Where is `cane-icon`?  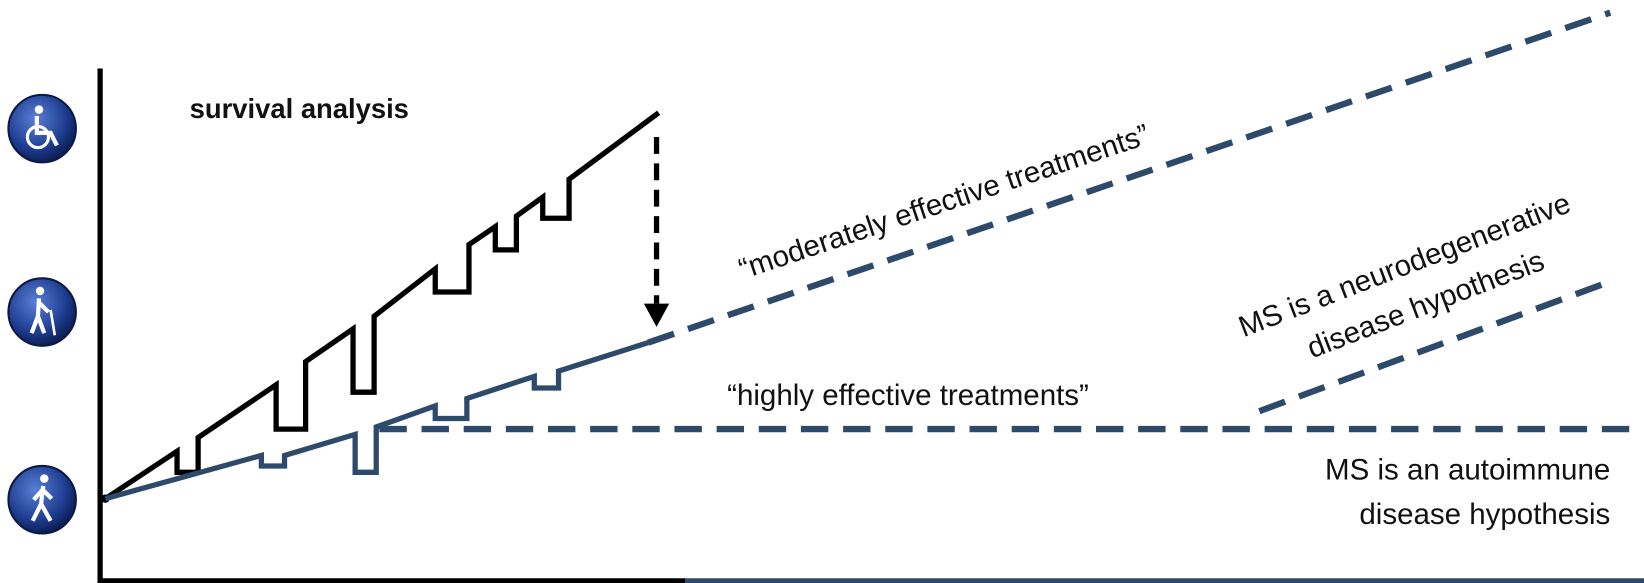
cane-icon is located at coordinates (42, 312).